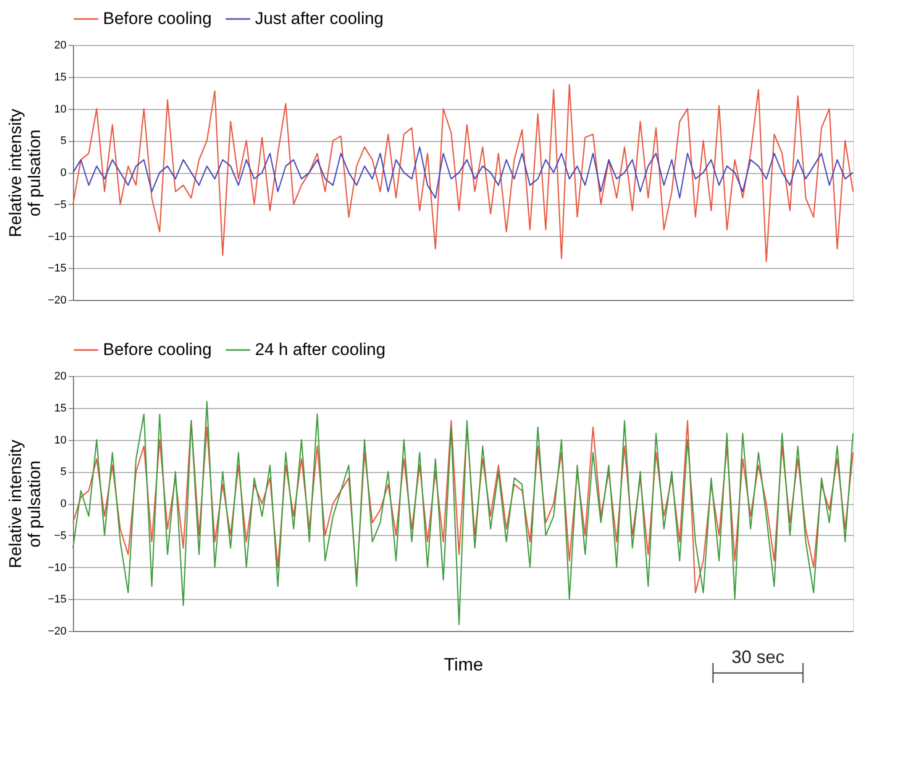  Describe the element at coordinates (758, 657) in the screenshot. I see `text: 30 sec` at that location.